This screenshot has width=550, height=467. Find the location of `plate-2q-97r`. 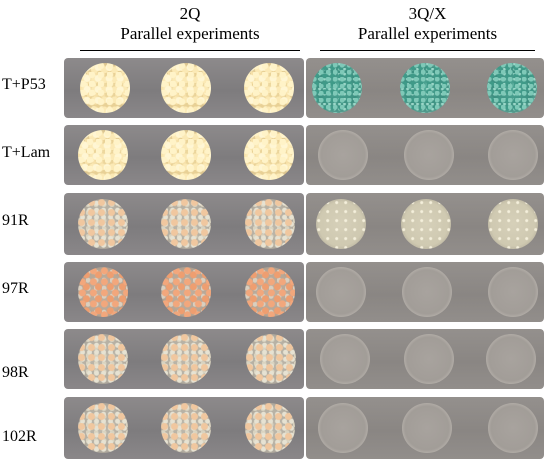

plate-2q-97r is located at coordinates (184, 292).